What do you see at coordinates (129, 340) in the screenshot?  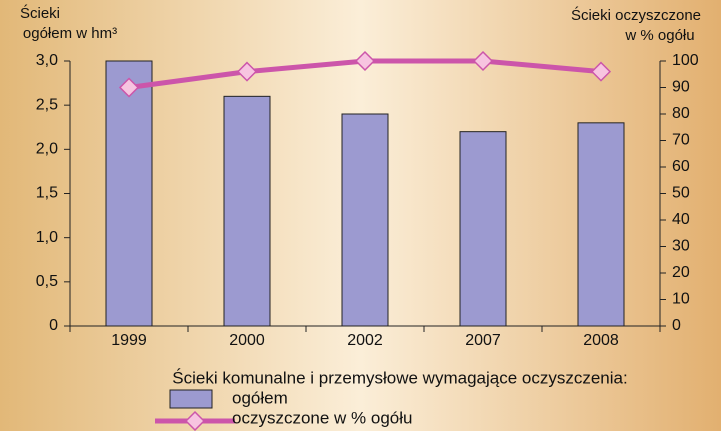 I see `x-tick-label: 1999` at bounding box center [129, 340].